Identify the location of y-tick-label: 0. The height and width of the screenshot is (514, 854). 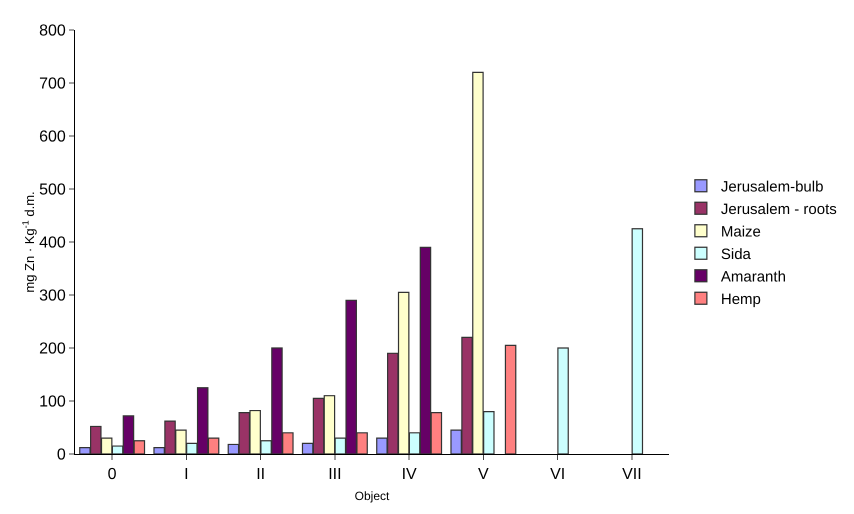
(61, 455).